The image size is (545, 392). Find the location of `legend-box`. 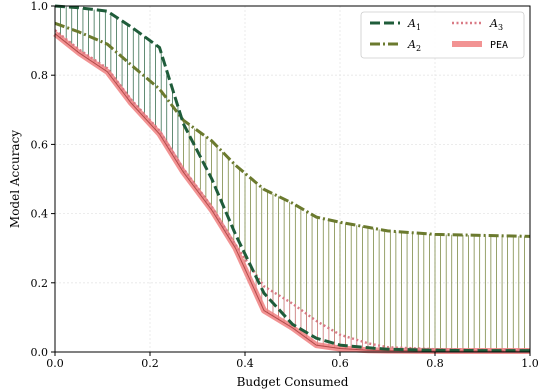

legend-box is located at coordinates (442, 35).